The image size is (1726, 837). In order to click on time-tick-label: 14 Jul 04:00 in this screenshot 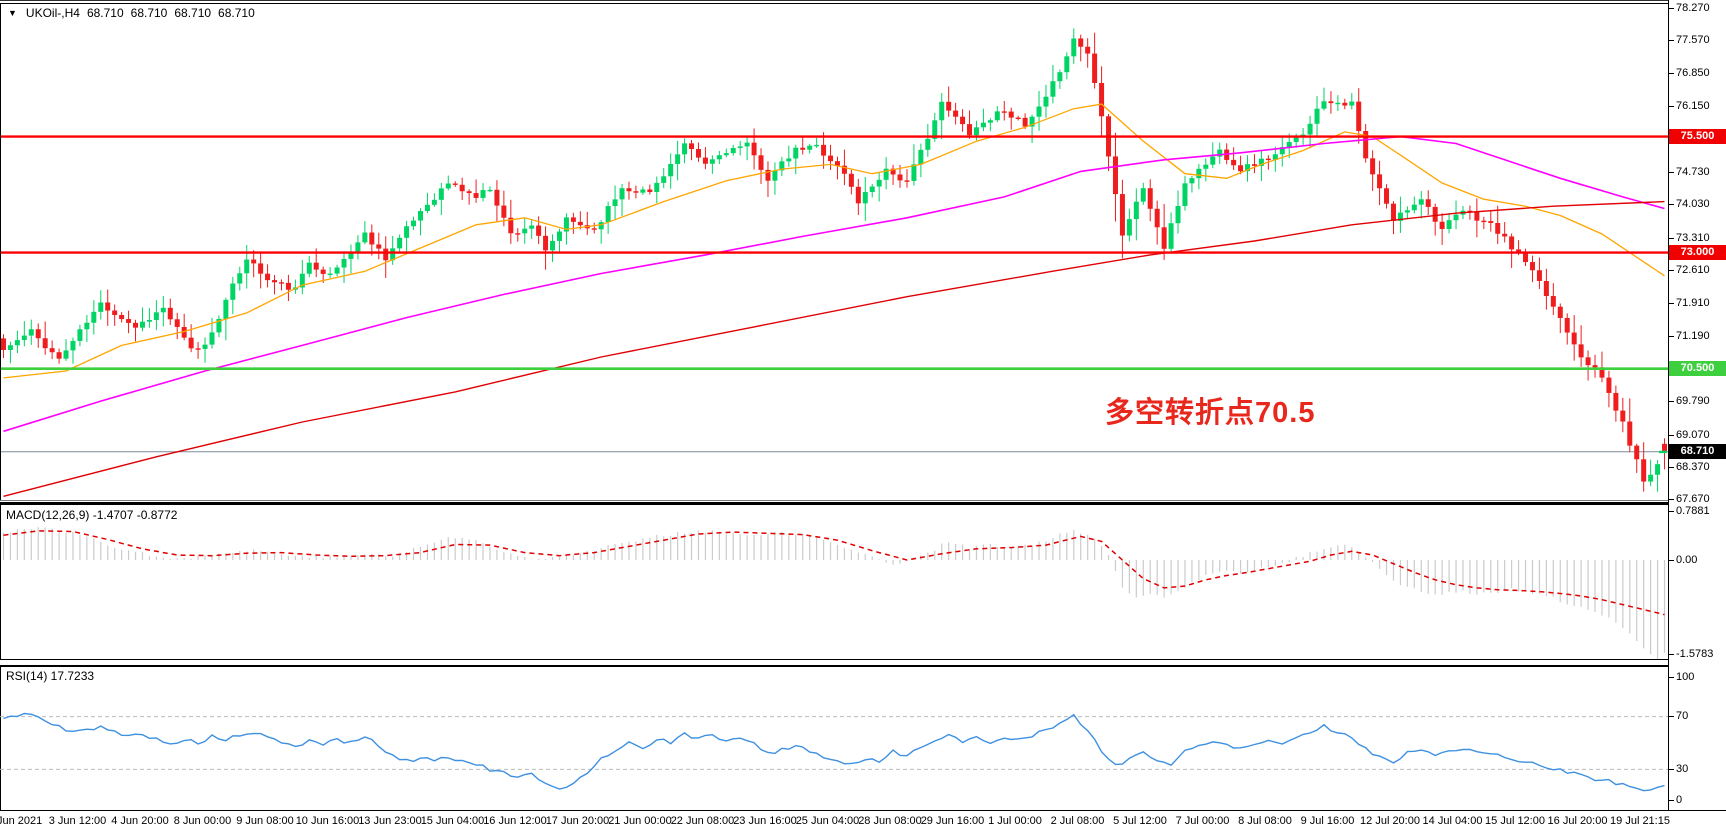, I will do `click(1452, 821)`.